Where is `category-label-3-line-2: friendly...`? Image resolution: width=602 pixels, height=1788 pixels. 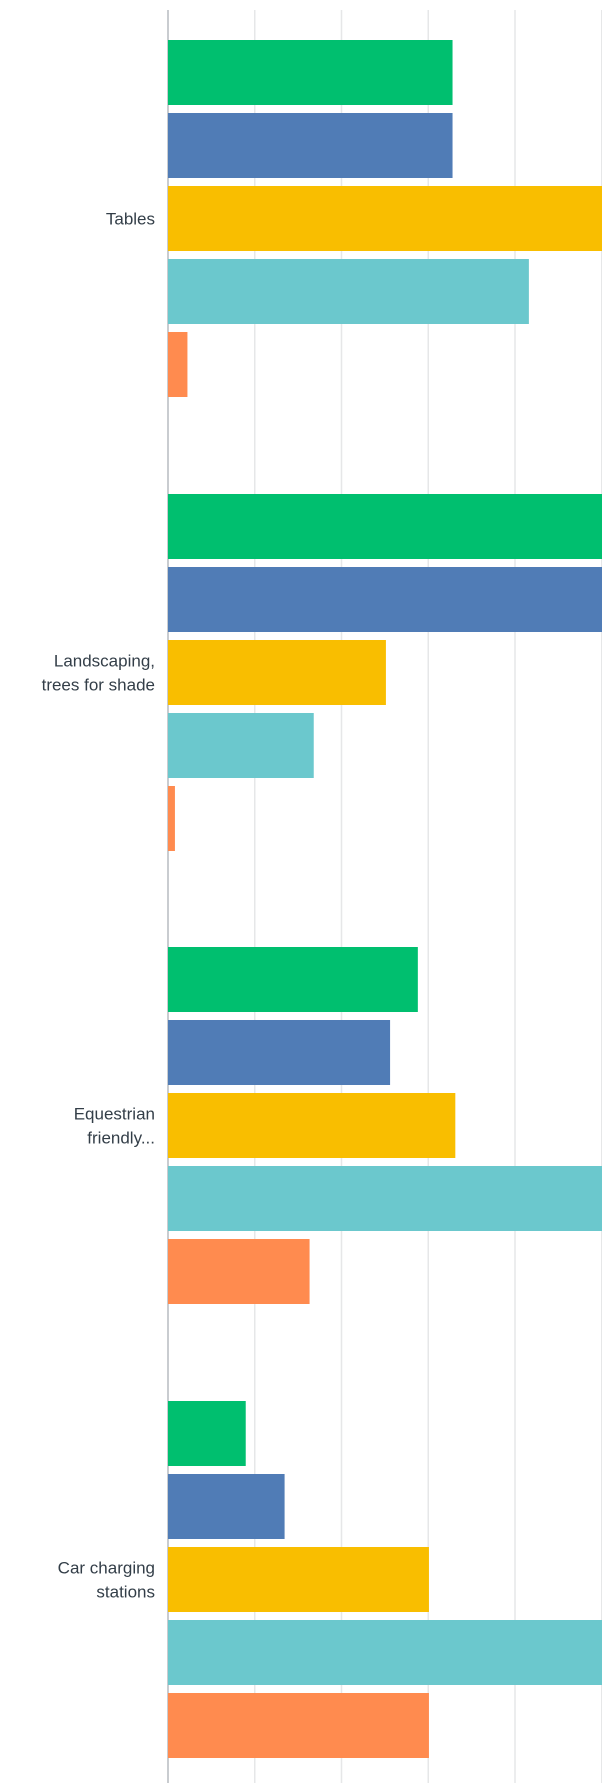
category-label-3-line-2: friendly... is located at coordinates (121, 1138).